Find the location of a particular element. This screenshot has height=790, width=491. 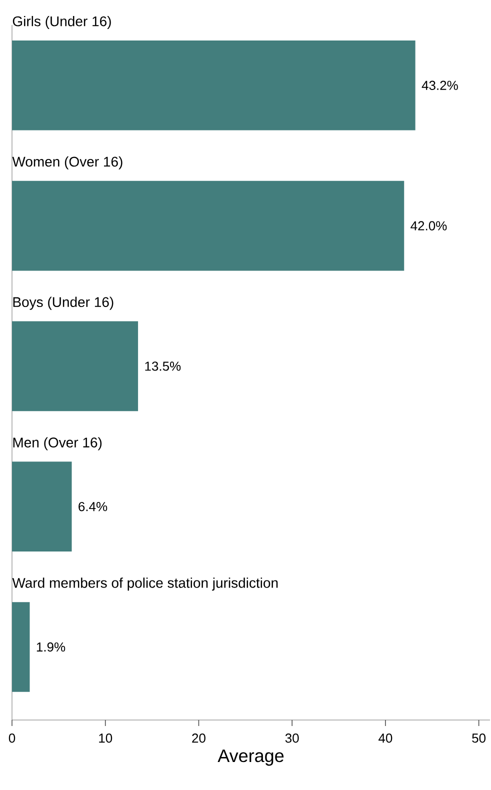

y-tick-label: Ward members of police station jurisdiction is located at coordinates (145, 584).